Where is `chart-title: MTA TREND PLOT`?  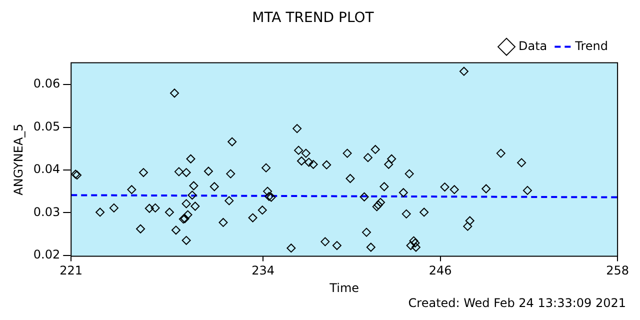 chart-title: MTA TREND PLOT is located at coordinates (313, 18).